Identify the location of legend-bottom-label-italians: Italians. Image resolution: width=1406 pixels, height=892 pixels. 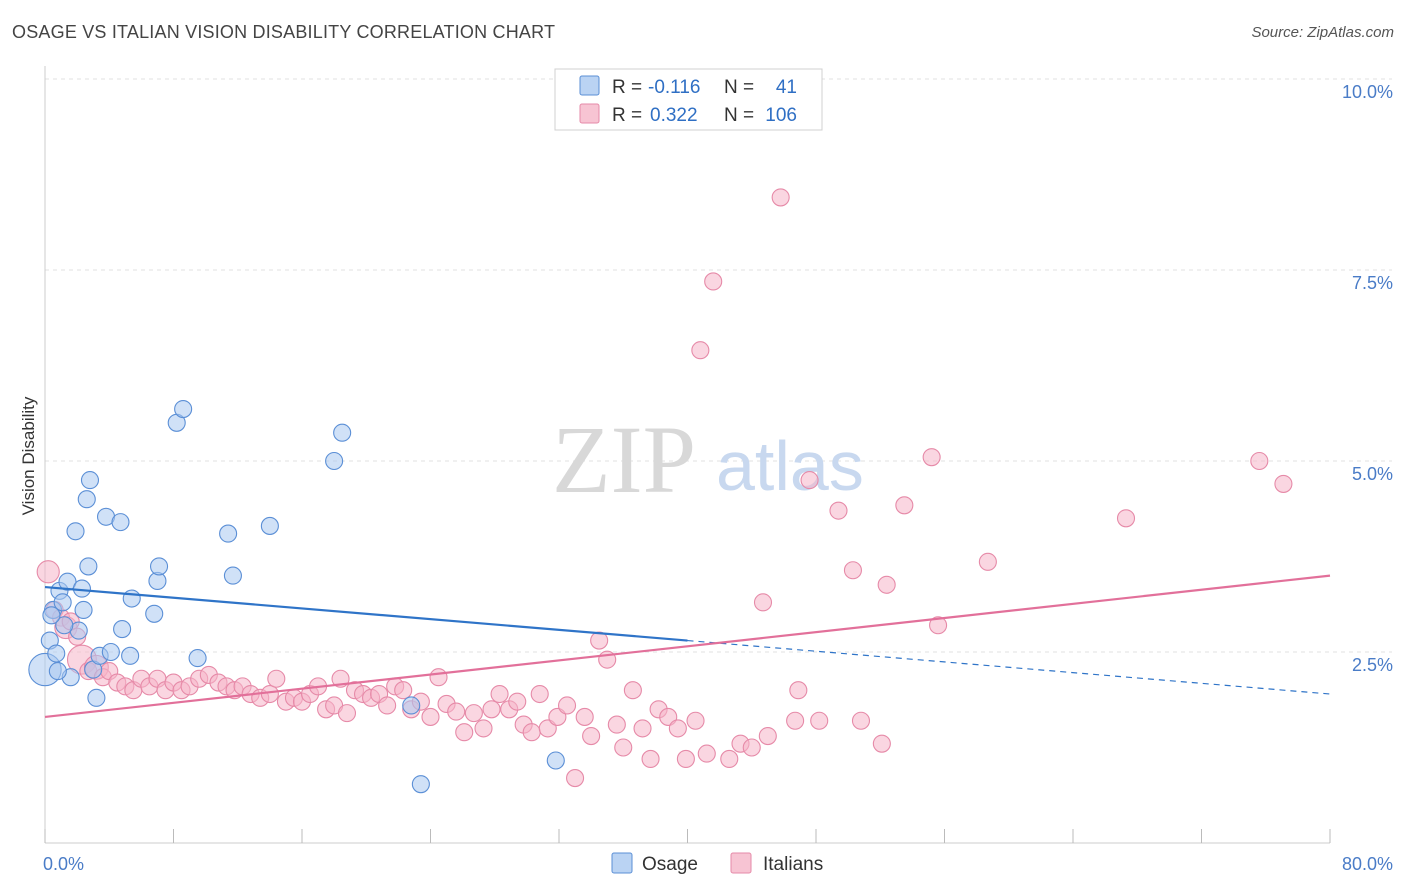
(793, 864).